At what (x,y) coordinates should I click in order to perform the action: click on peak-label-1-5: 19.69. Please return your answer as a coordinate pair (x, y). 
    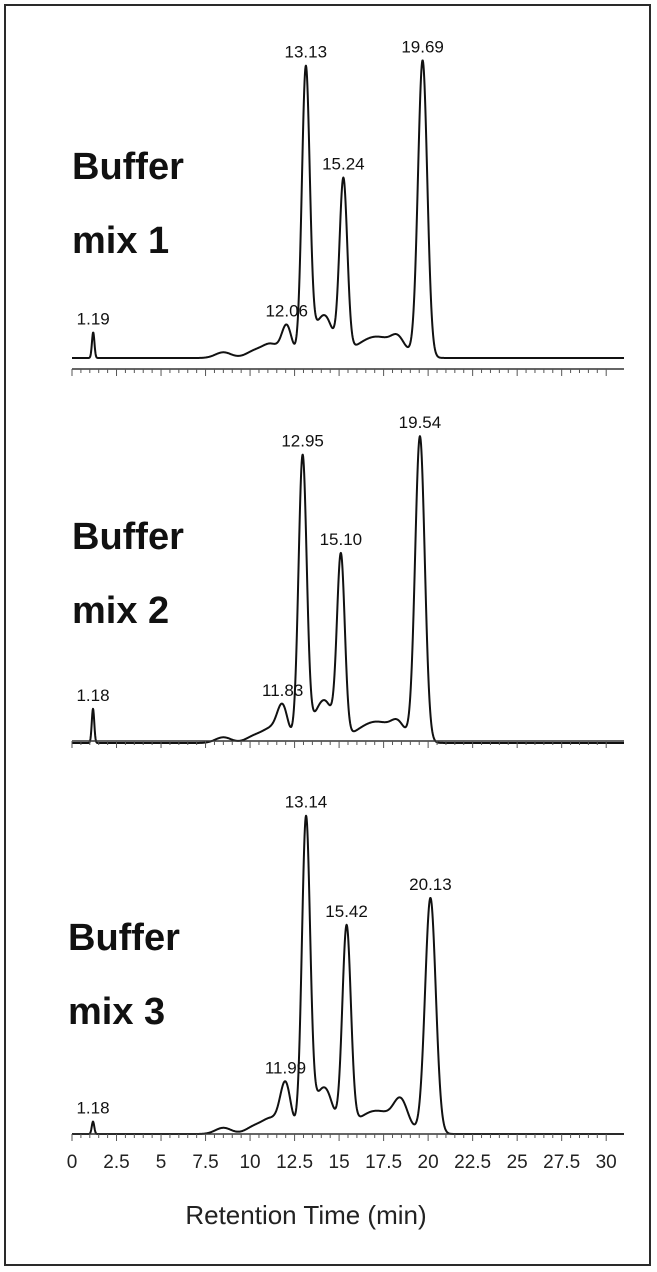
    Looking at the image, I should click on (422, 46).